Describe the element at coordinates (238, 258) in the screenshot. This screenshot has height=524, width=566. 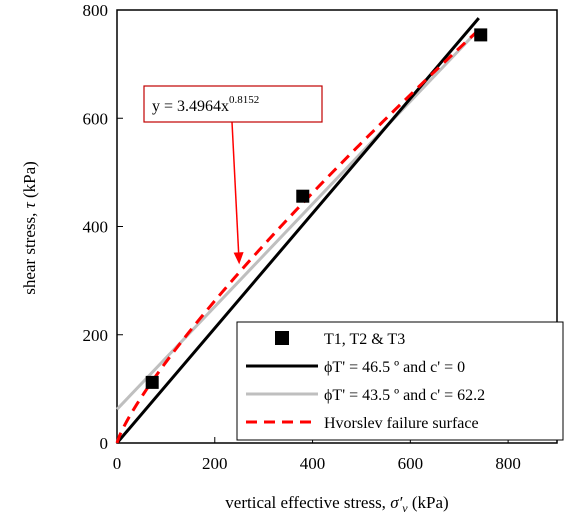
I see `annotation-arrowhead` at that location.